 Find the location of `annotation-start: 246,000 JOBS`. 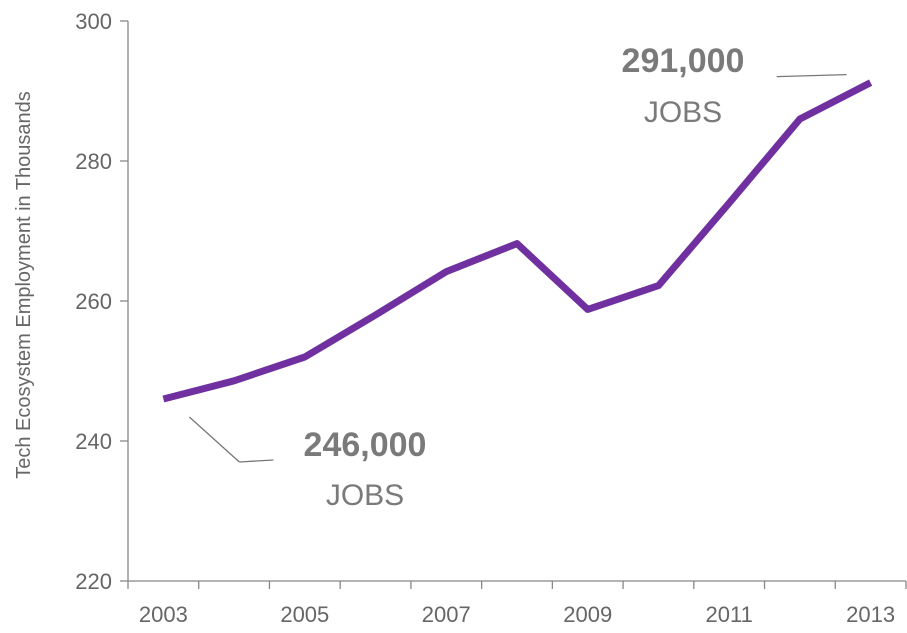

annotation-start: 246,000 JOBS is located at coordinates (307, 464).